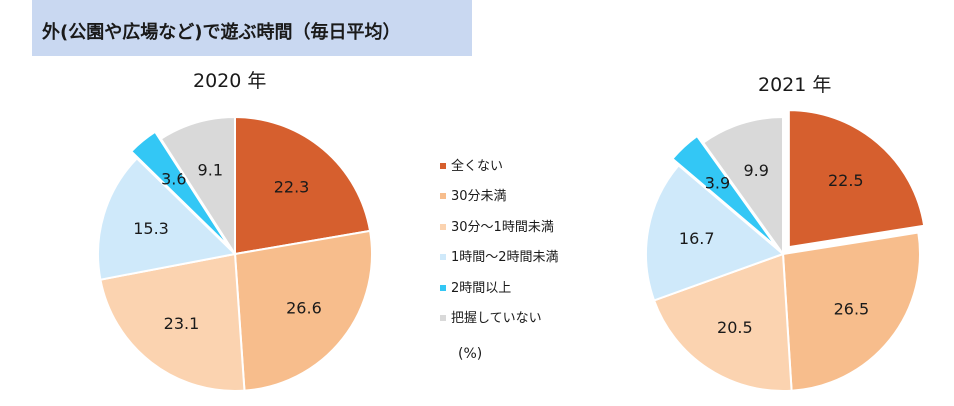 This screenshot has height=406, width=954. I want to click on unit-label: (%), so click(470, 354).